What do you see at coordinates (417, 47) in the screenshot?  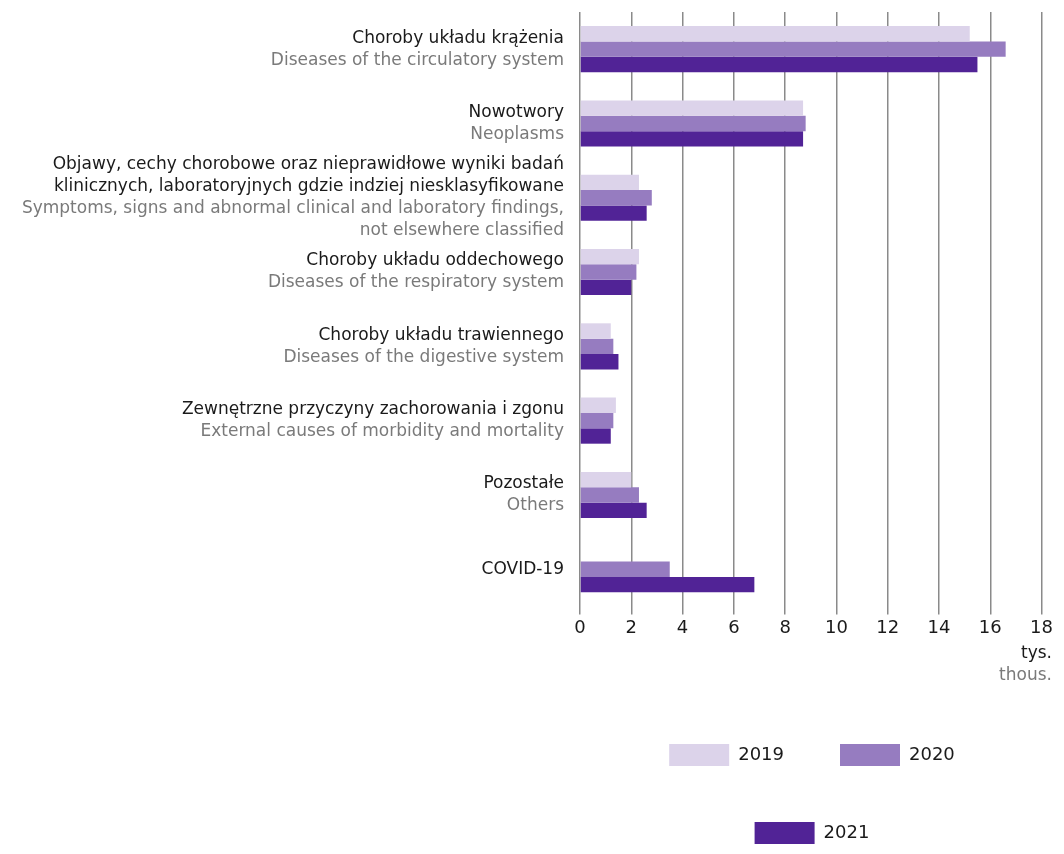 I see `y-tick-label: Choroby układu krążenia Diseases of the circulatory system` at bounding box center [417, 47].